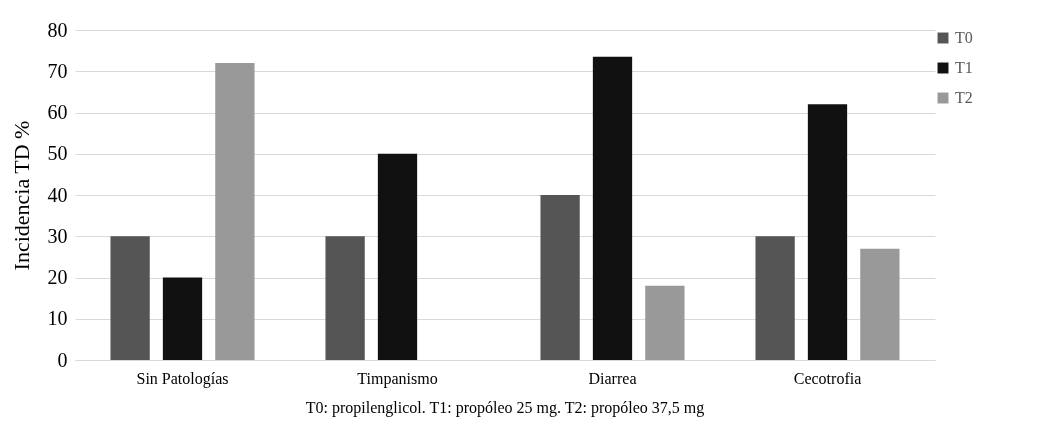 The height and width of the screenshot is (440, 1039). What do you see at coordinates (964, 97) in the screenshot?
I see `legend-label: T2` at bounding box center [964, 97].